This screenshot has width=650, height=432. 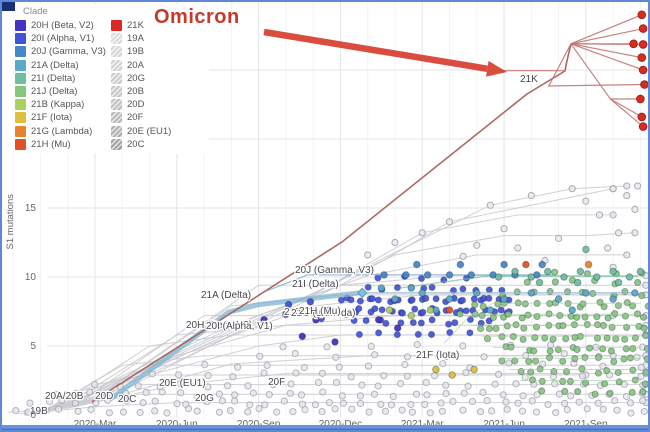 What do you see at coordinates (160, 65) in the screenshot?
I see `legend-item-20A: 20A` at bounding box center [160, 65].